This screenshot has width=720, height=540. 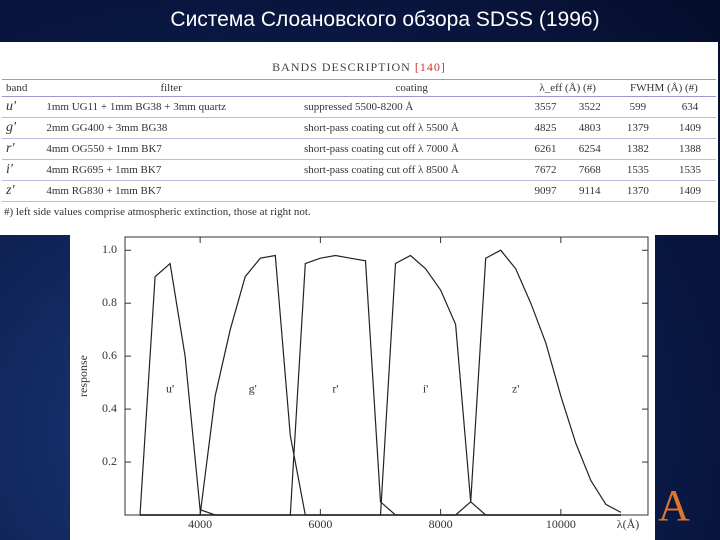 What do you see at coordinates (411, 128) in the screenshot?
I see `table-cell: short-pass coating cut off λ 5500 Å` at bounding box center [411, 128].